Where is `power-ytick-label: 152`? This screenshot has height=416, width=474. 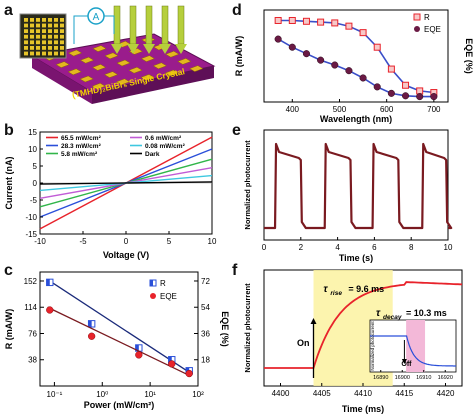
power-ytick-label: 152 is located at coordinates (31, 281).